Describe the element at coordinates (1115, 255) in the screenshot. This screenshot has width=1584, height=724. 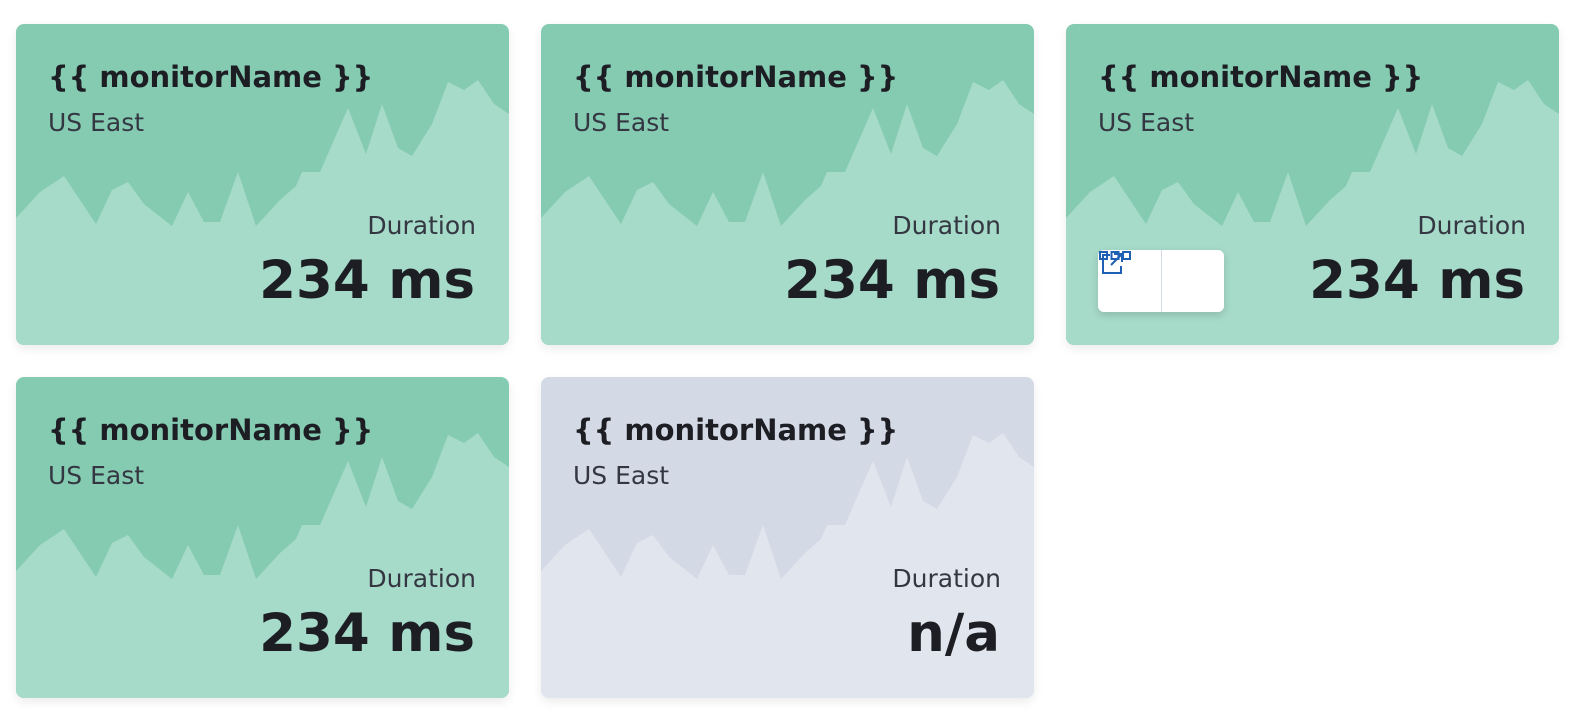
I see `ellipsis-icon` at that location.